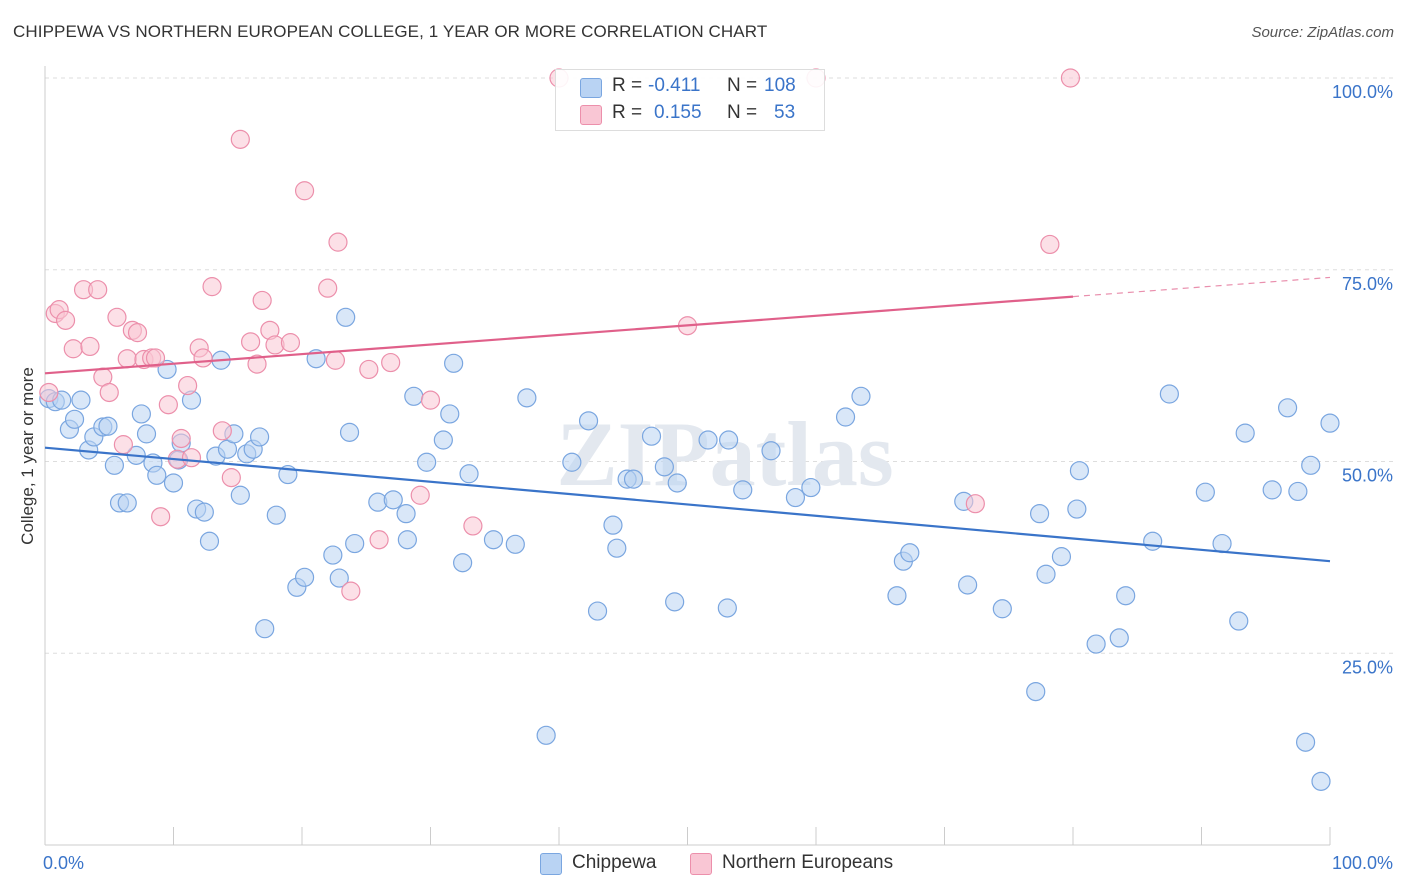 The image size is (1406, 892). I want to click on legend-swatch-northern-europeans, so click(591, 115).